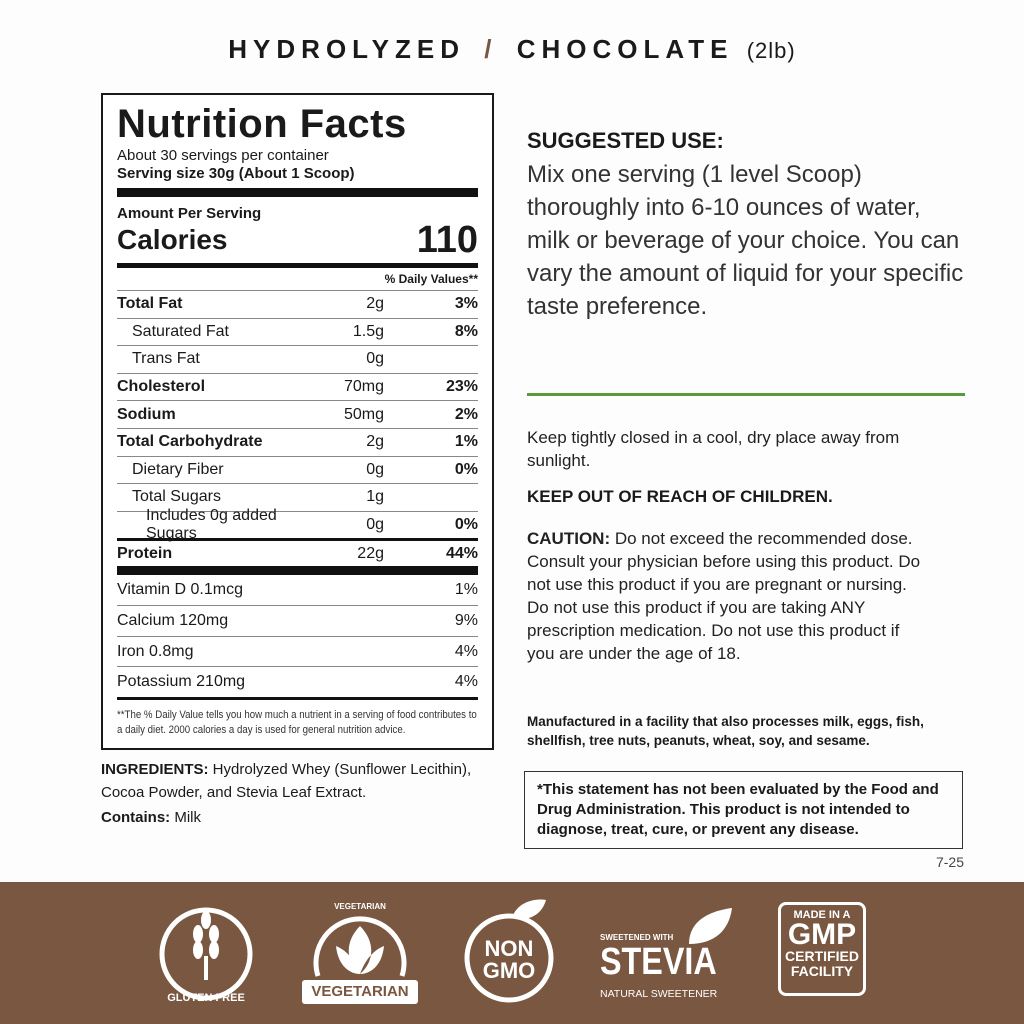 The width and height of the screenshot is (1024, 1024). Describe the element at coordinates (461, 553) in the screenshot. I see `nutrient-dv: 44%` at that location.